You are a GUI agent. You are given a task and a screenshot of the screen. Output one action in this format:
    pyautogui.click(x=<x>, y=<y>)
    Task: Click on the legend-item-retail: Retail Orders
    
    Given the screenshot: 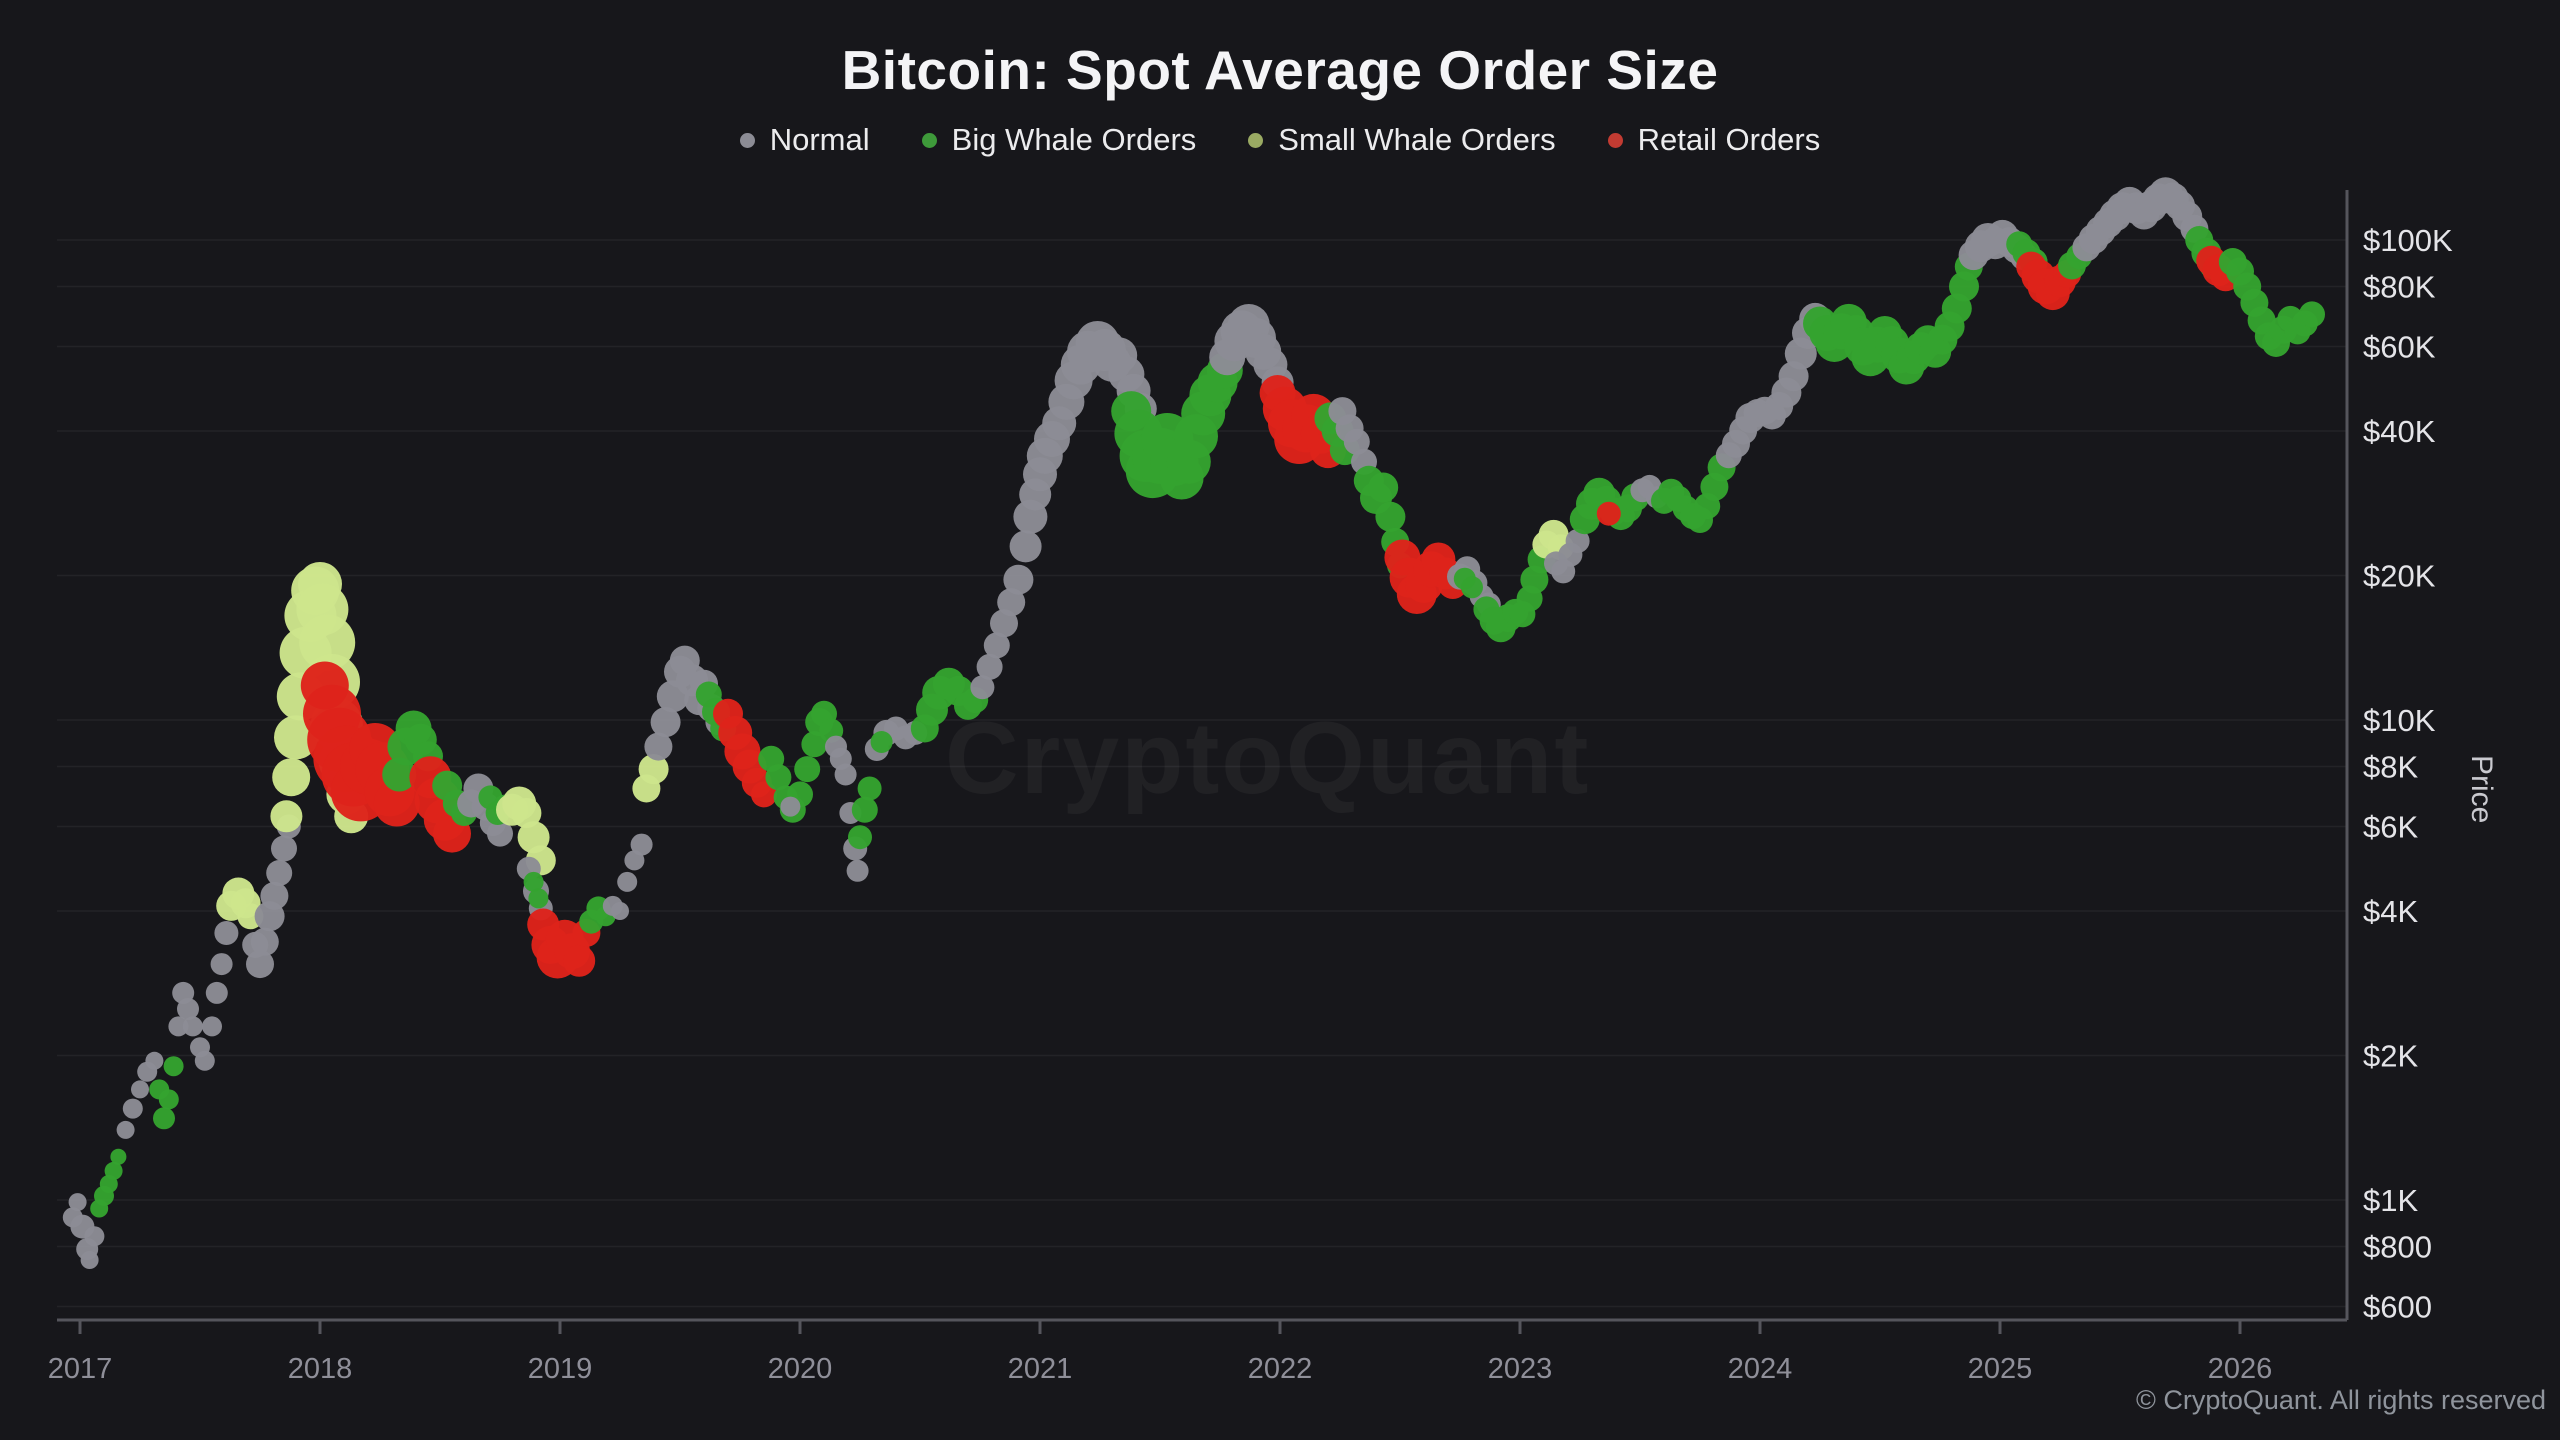 What is the action you would take?
    pyautogui.click(x=1714, y=140)
    